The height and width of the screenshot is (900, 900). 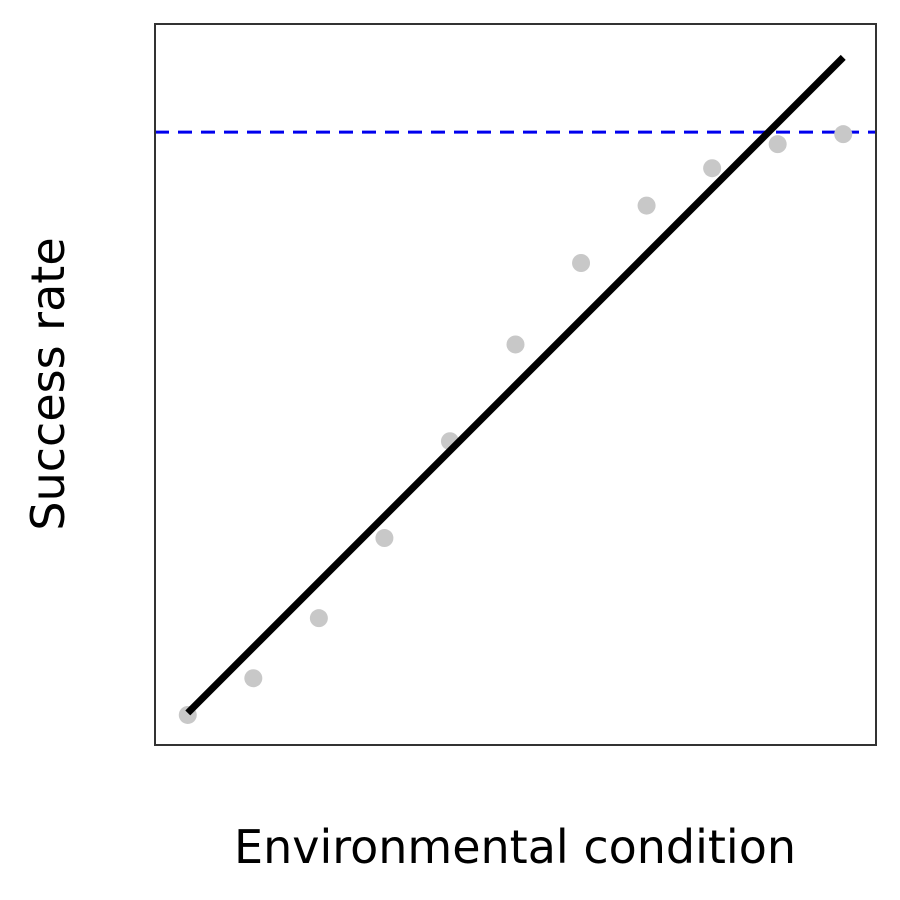 What do you see at coordinates (48, 383) in the screenshot?
I see `y-axis-label: Success rate` at bounding box center [48, 383].